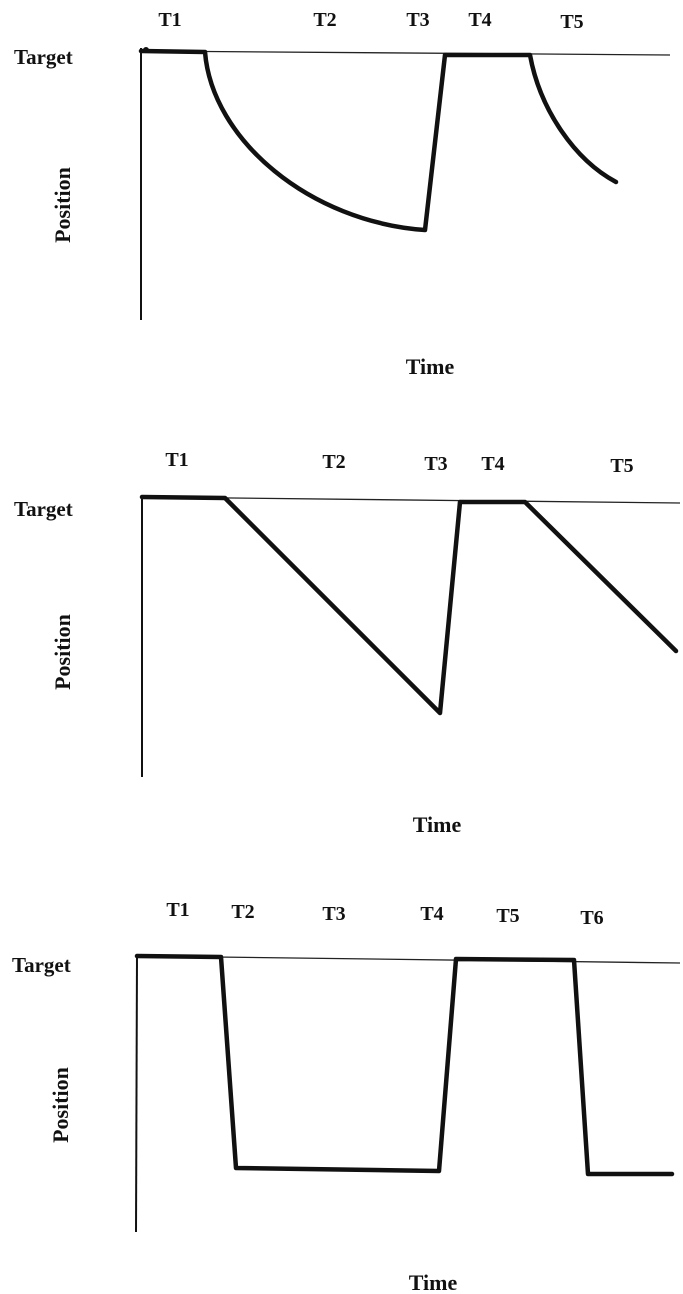 The height and width of the screenshot is (1294, 683). I want to click on phase-label-t6: T6, so click(591, 918).